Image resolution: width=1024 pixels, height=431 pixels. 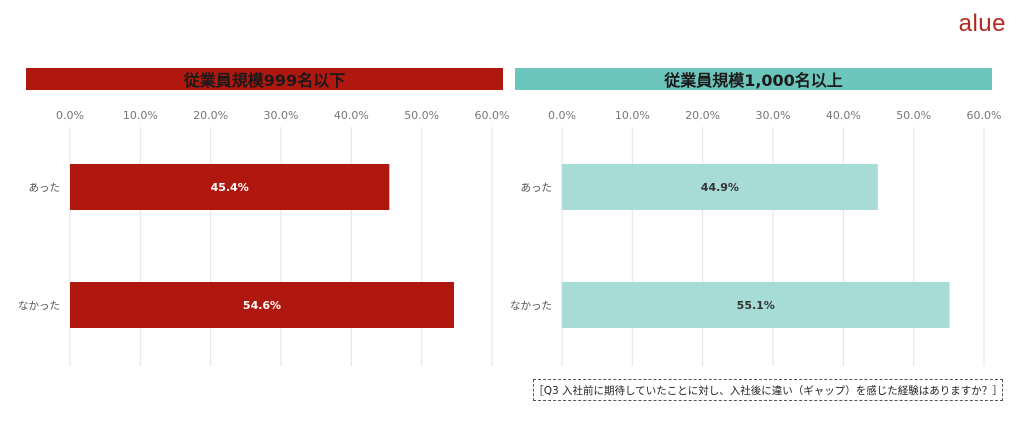 What do you see at coordinates (45, 188) in the screenshot?
I see `left-category-label: あった` at bounding box center [45, 188].